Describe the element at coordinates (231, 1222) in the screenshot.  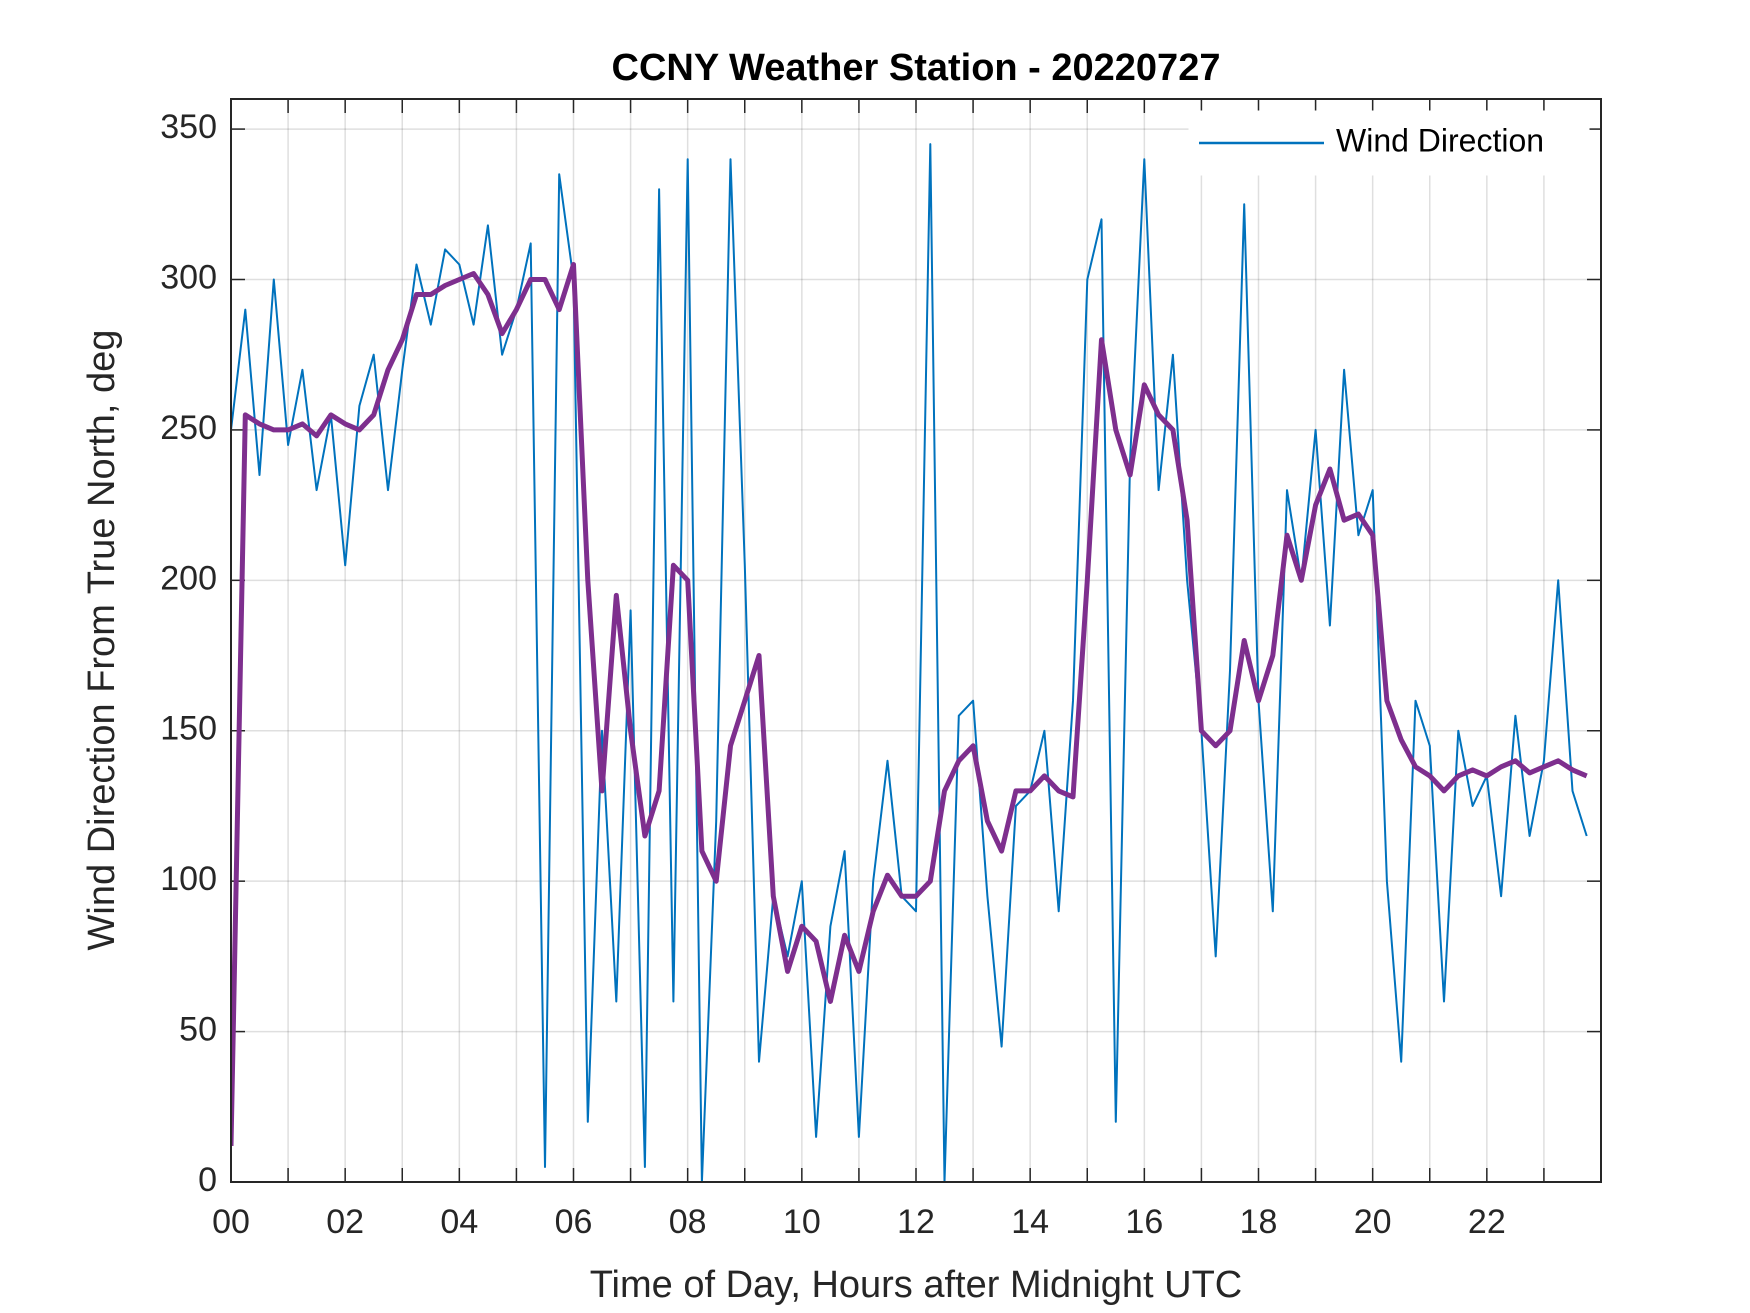
I see `x-tick-label: 00` at that location.